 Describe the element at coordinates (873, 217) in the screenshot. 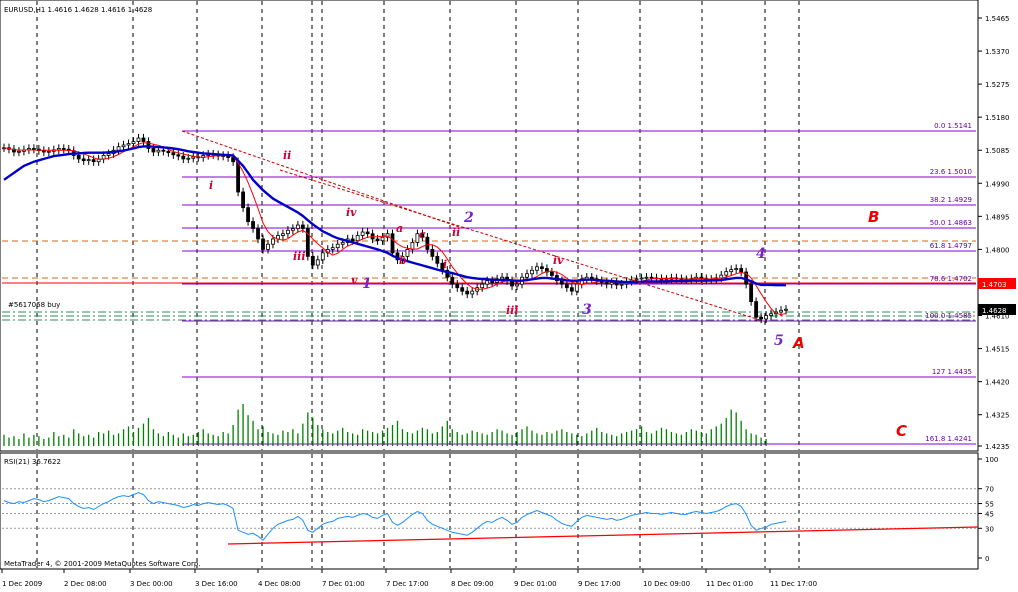

I see `wave-label-B: B` at that location.